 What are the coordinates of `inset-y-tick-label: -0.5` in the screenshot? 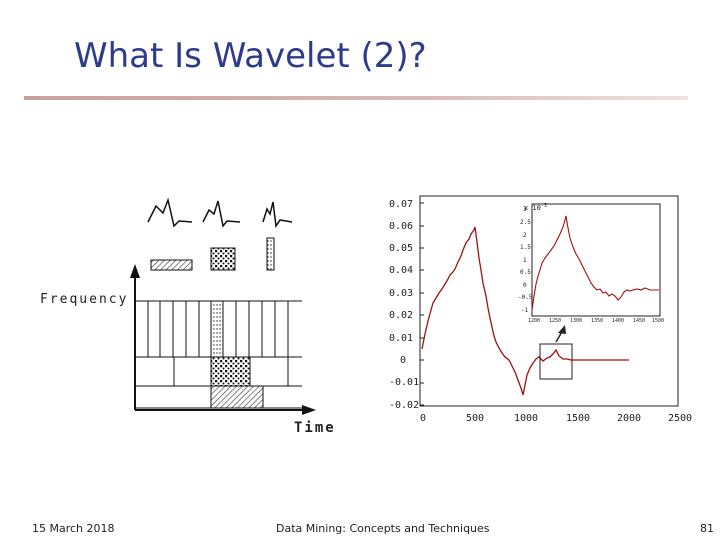 It's located at (525, 297).